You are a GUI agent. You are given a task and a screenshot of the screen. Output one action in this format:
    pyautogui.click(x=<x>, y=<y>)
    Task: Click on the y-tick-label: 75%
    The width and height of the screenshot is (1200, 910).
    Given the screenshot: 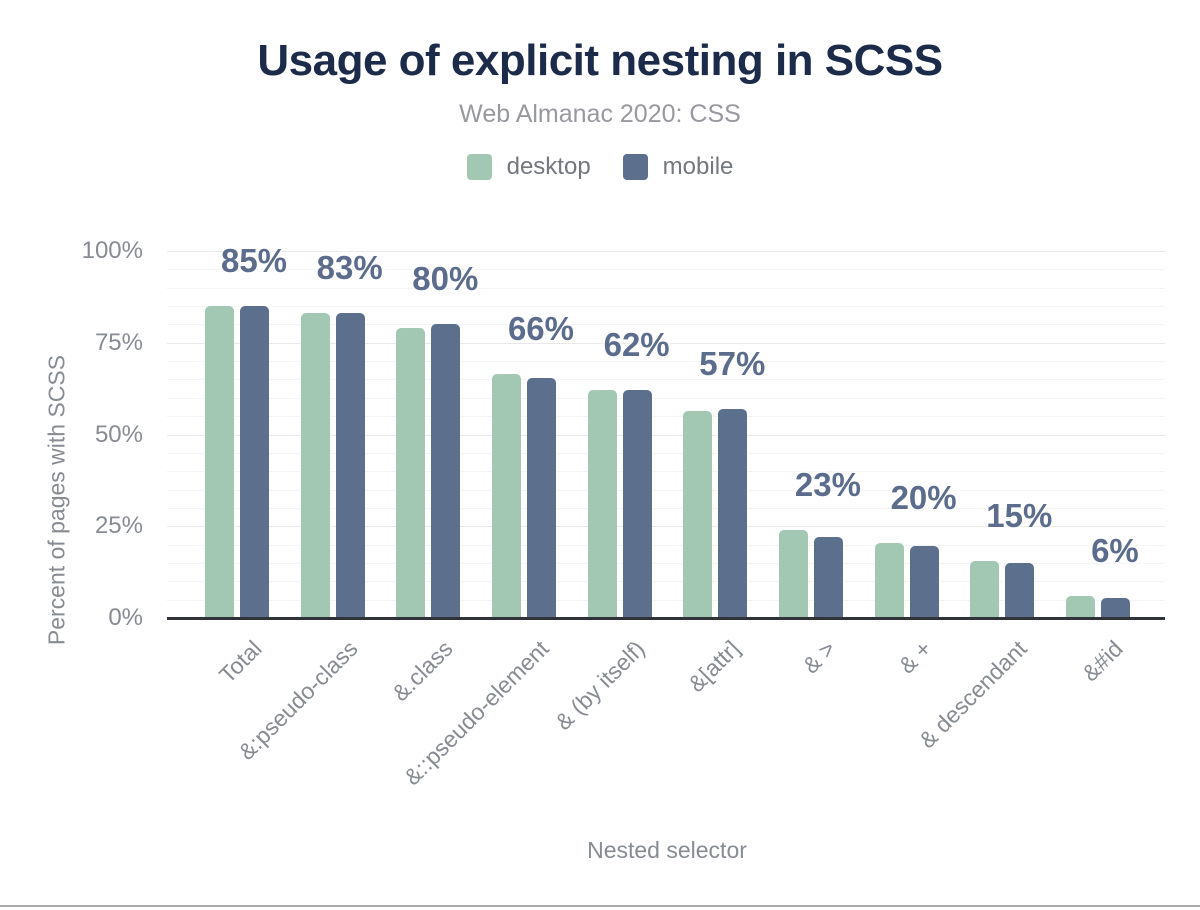 What is the action you would take?
    pyautogui.click(x=118, y=342)
    